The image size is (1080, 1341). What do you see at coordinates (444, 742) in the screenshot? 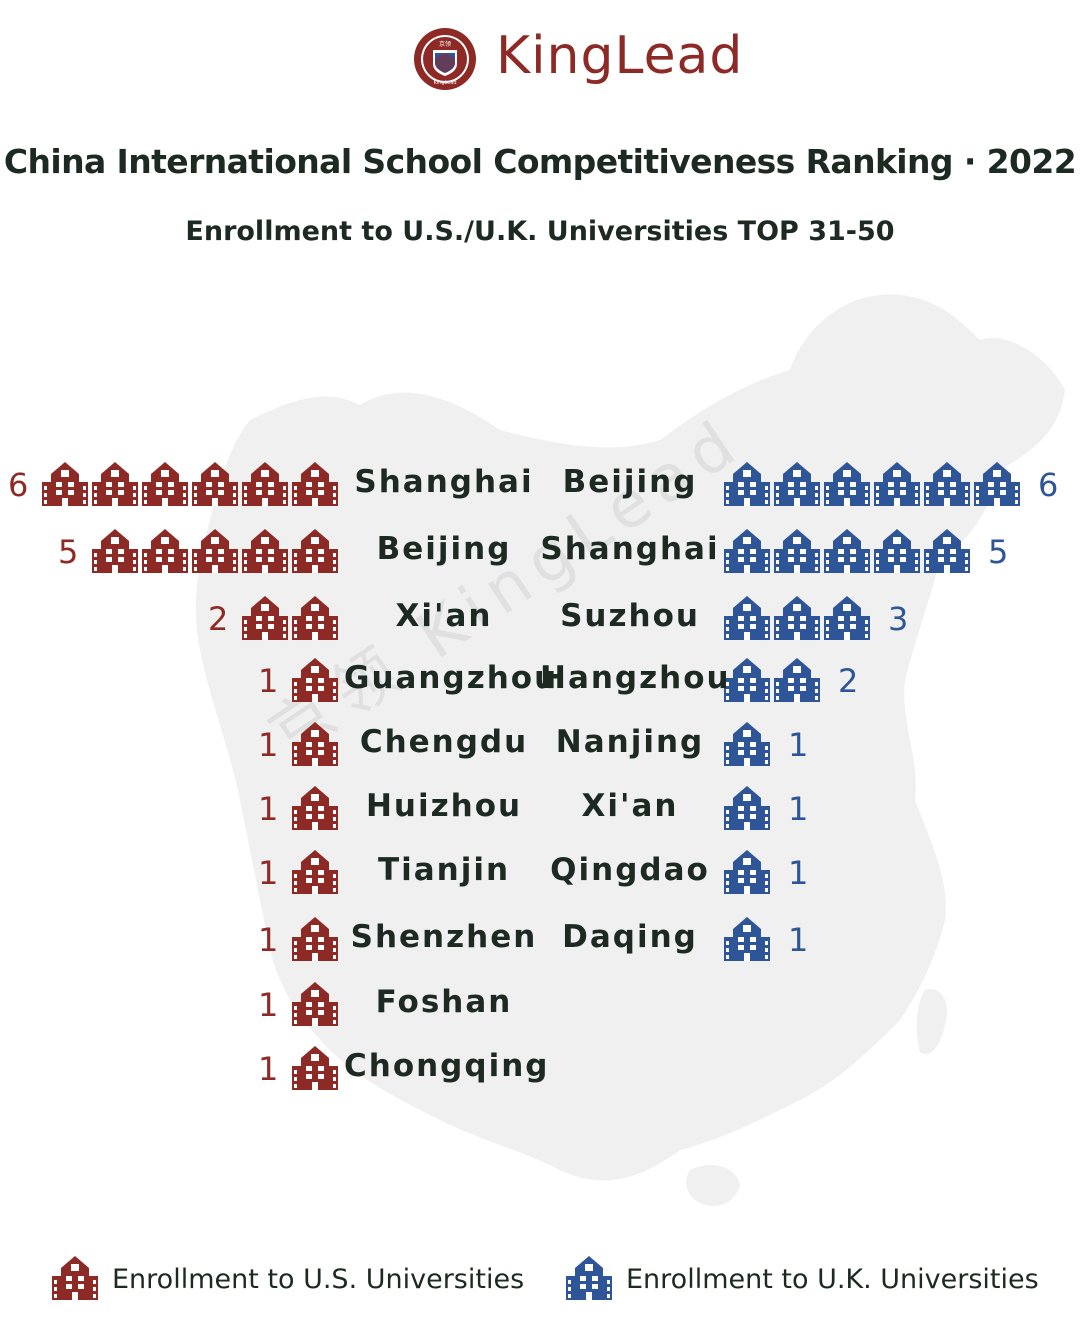
I see `us-city-chengdu: Chengdu` at bounding box center [444, 742].